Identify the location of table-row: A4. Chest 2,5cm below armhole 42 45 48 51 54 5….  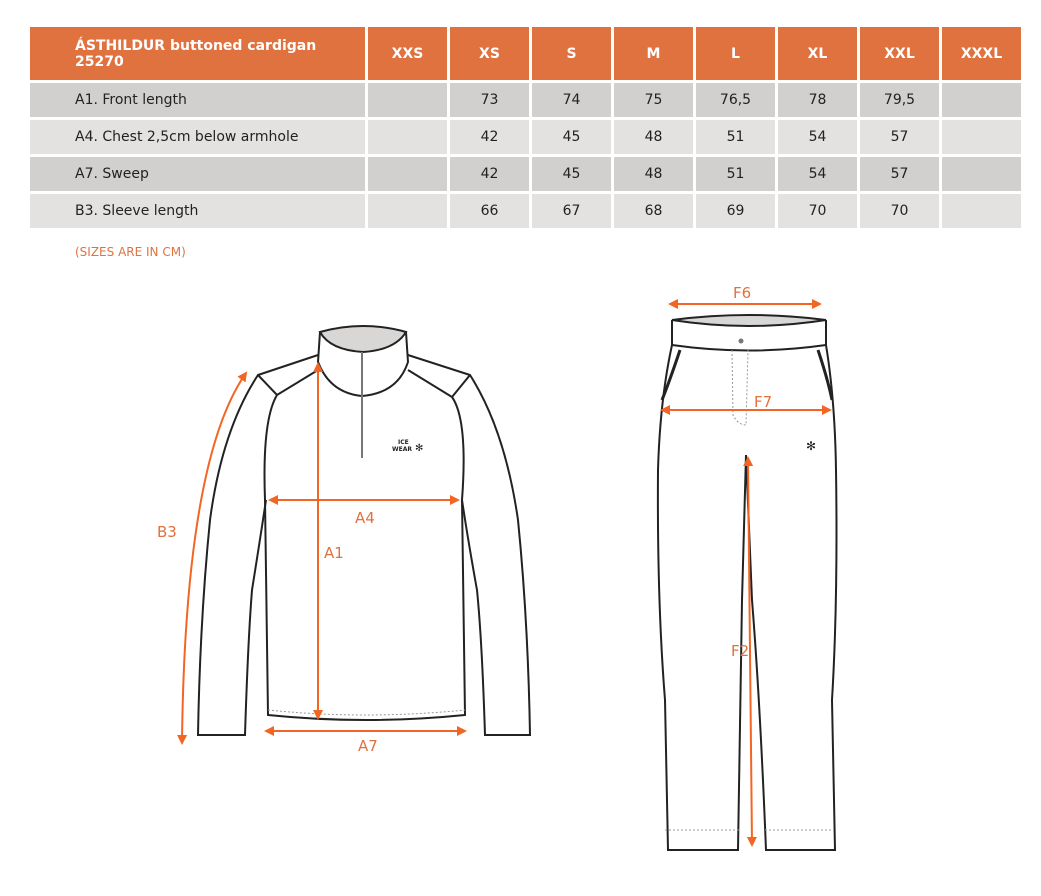
(525, 137).